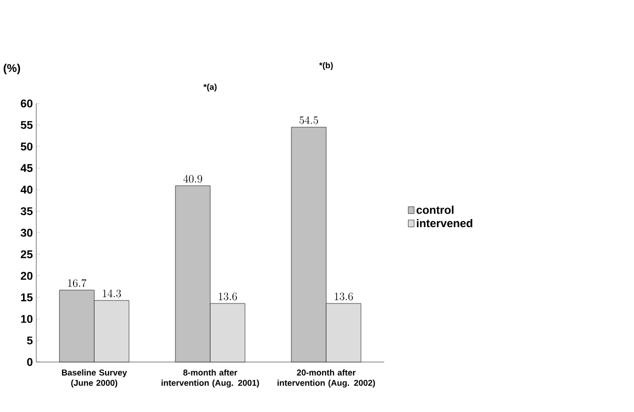 Image resolution: width=634 pixels, height=412 pixels. What do you see at coordinates (26, 232) in the screenshot?
I see `y-tick-label: 30` at bounding box center [26, 232].